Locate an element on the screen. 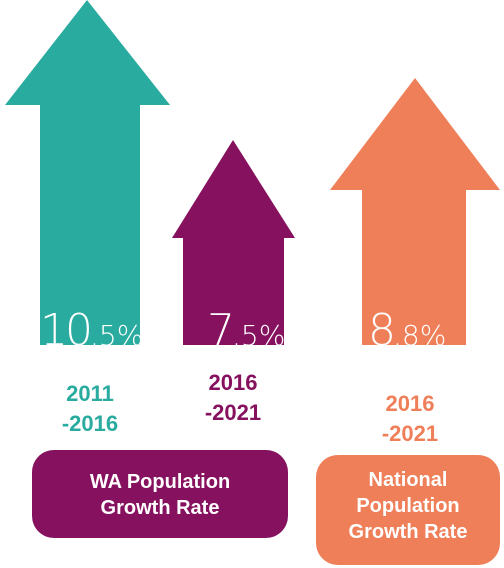  percent-fraction: .8% is located at coordinates (419, 335).